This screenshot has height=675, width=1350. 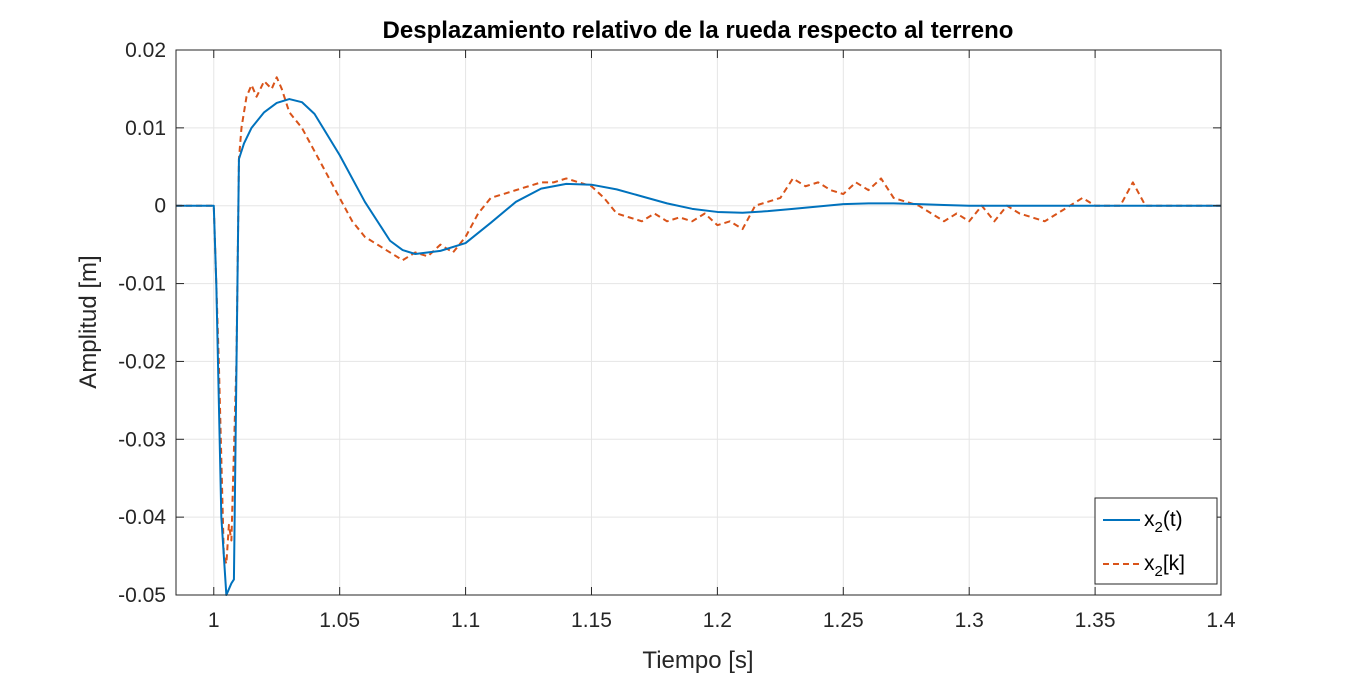 I want to click on y-tick-label: -0.05, so click(x=142, y=595).